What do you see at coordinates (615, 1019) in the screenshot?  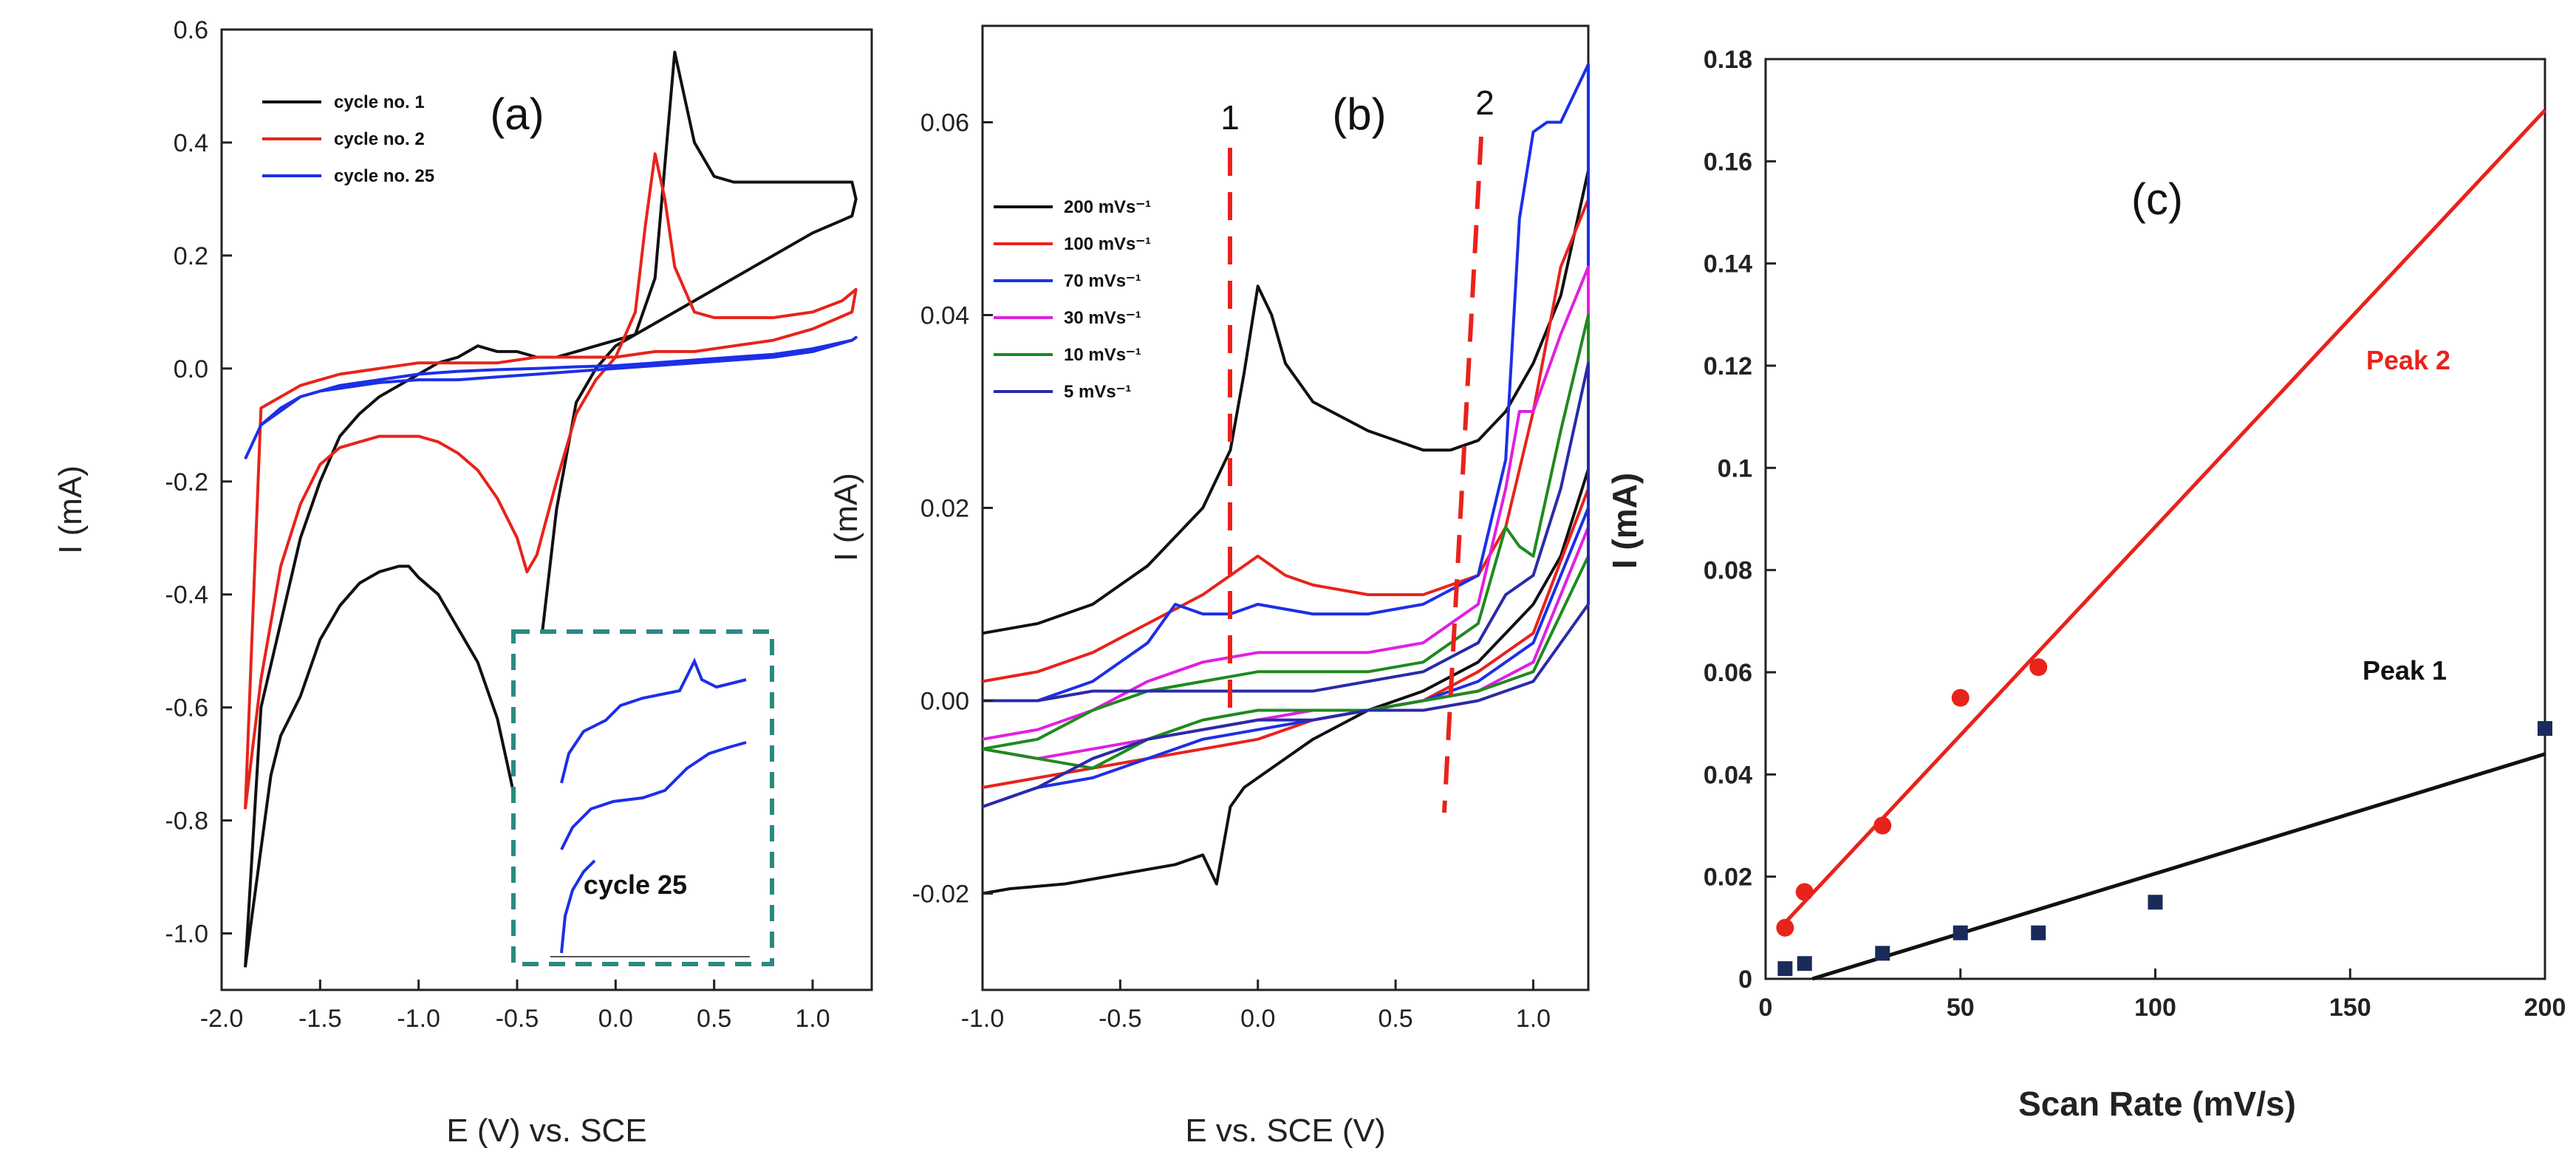 I see `panel-a-x-tick-label: 0.0` at bounding box center [615, 1019].